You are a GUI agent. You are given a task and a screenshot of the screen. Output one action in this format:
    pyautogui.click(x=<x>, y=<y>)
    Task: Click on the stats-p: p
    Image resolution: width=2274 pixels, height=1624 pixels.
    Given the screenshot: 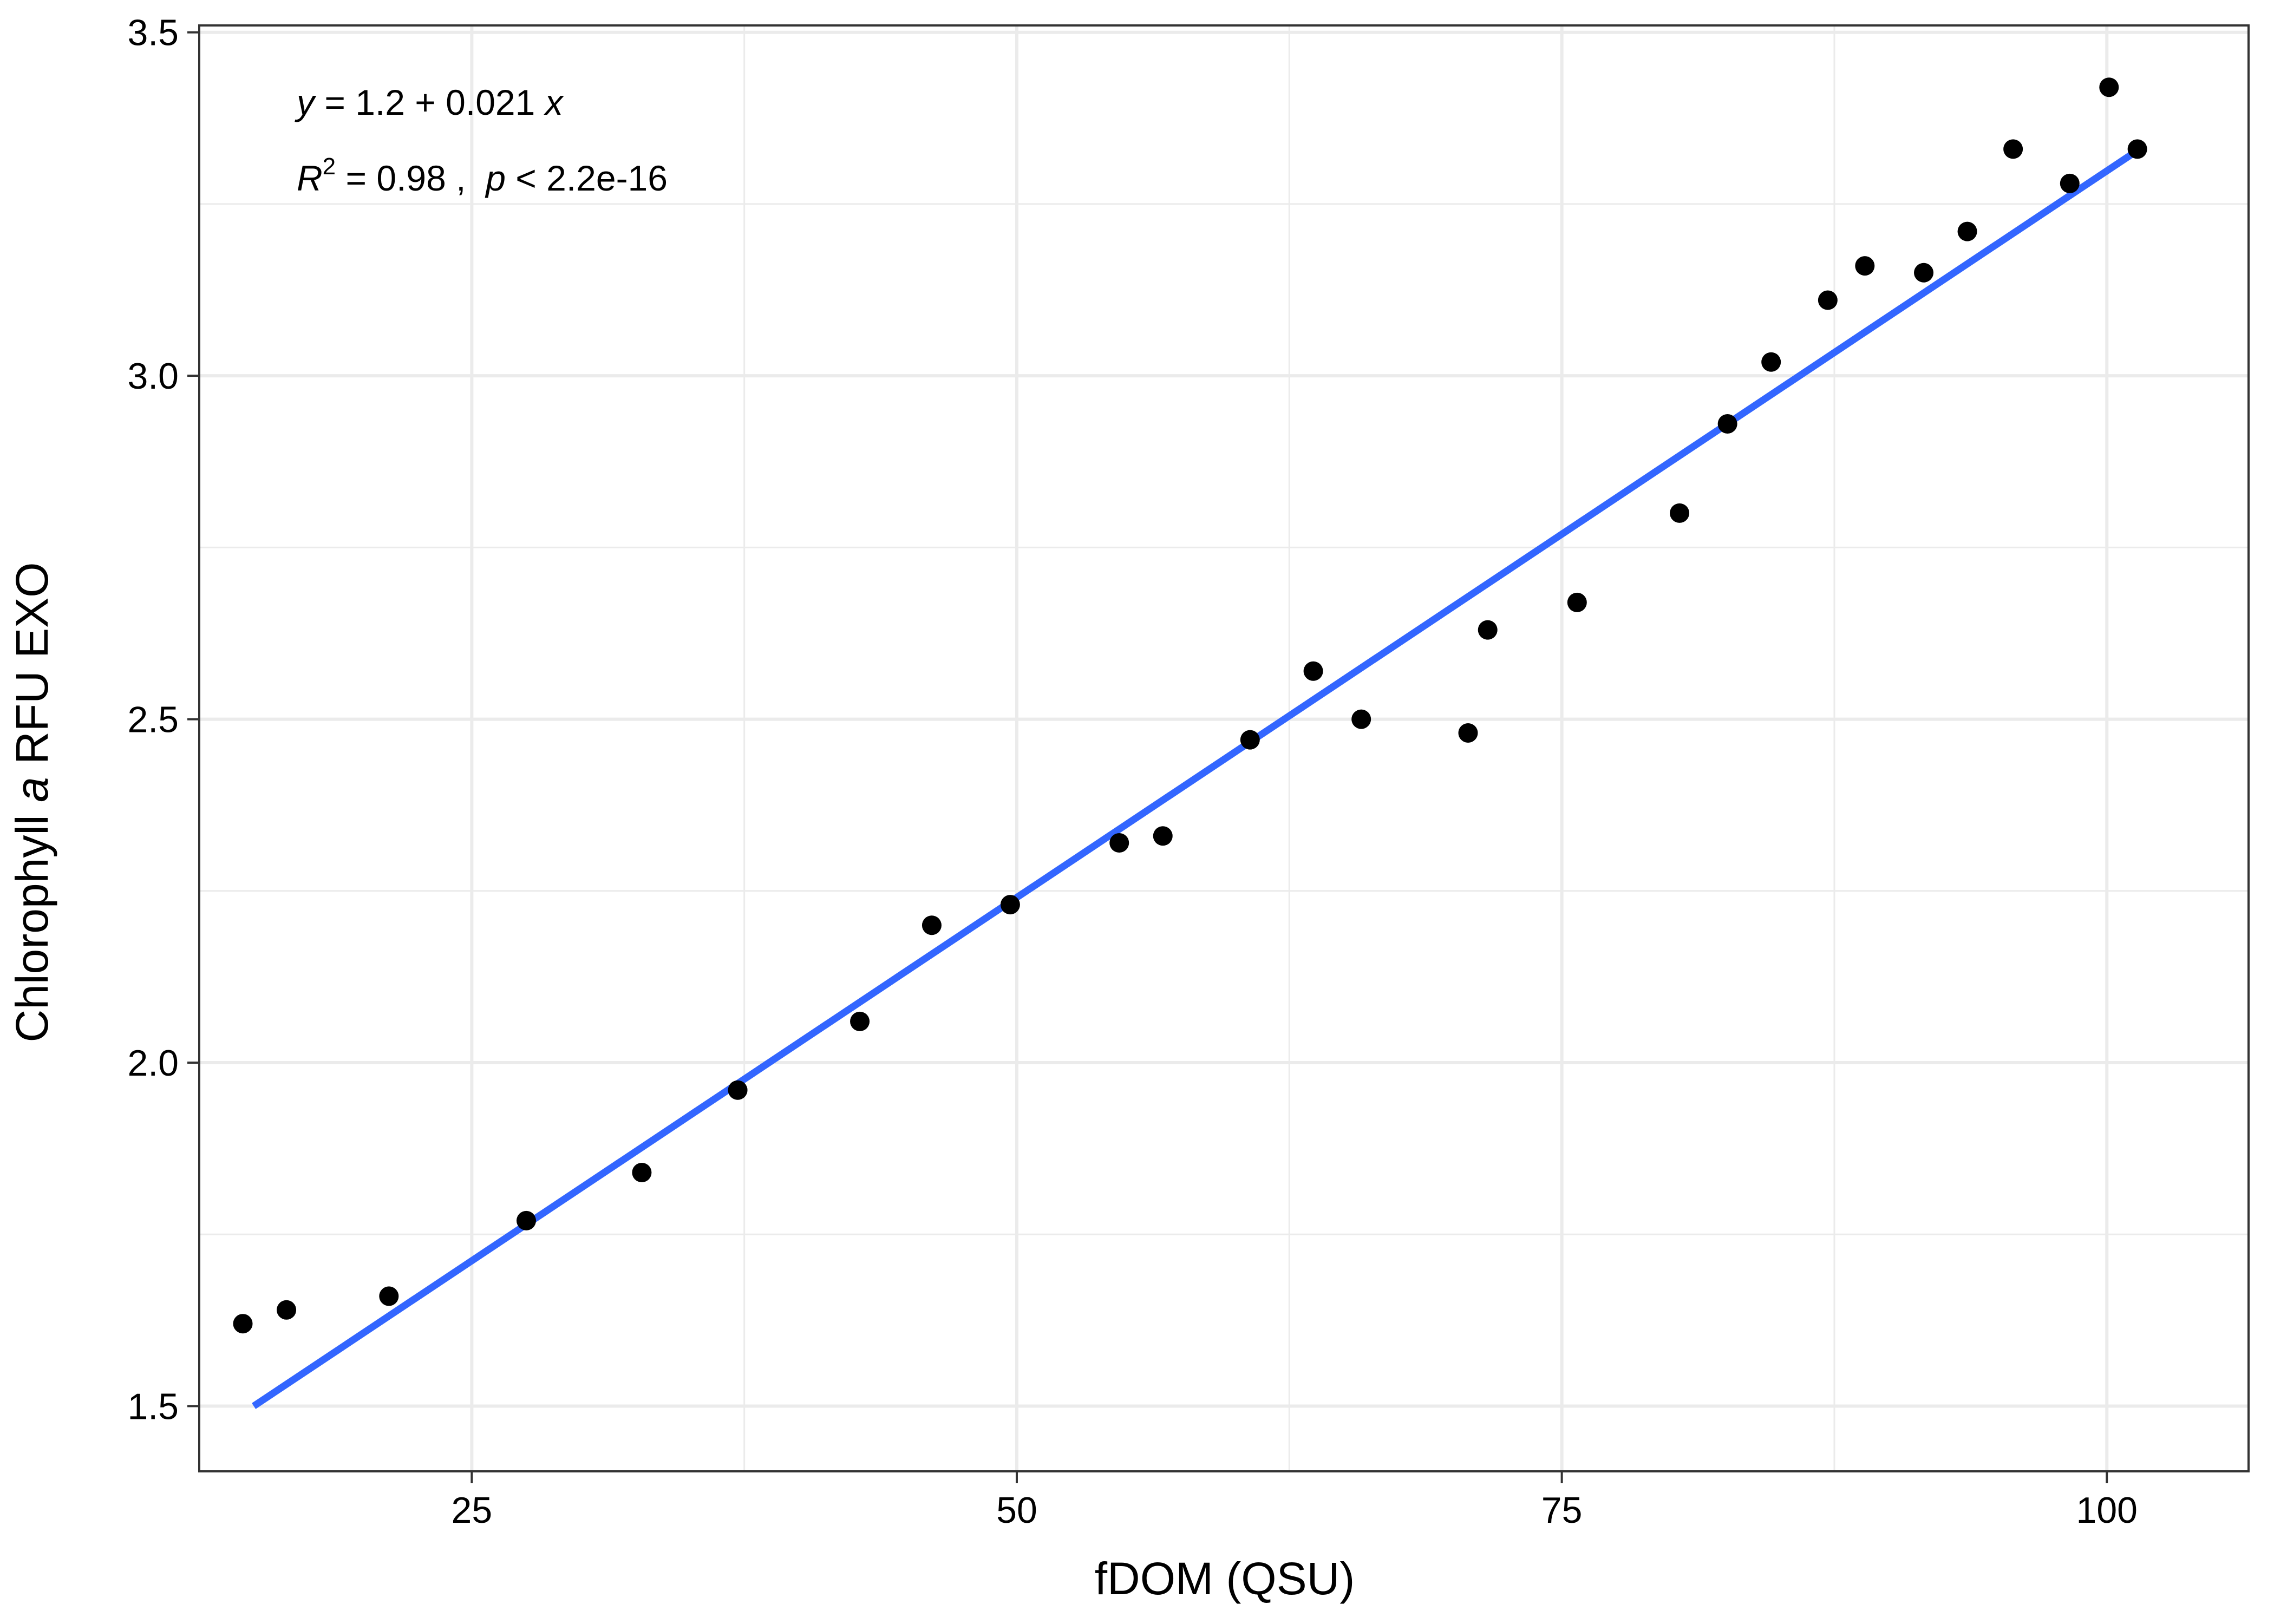 What is the action you would take?
    pyautogui.click(x=496, y=178)
    